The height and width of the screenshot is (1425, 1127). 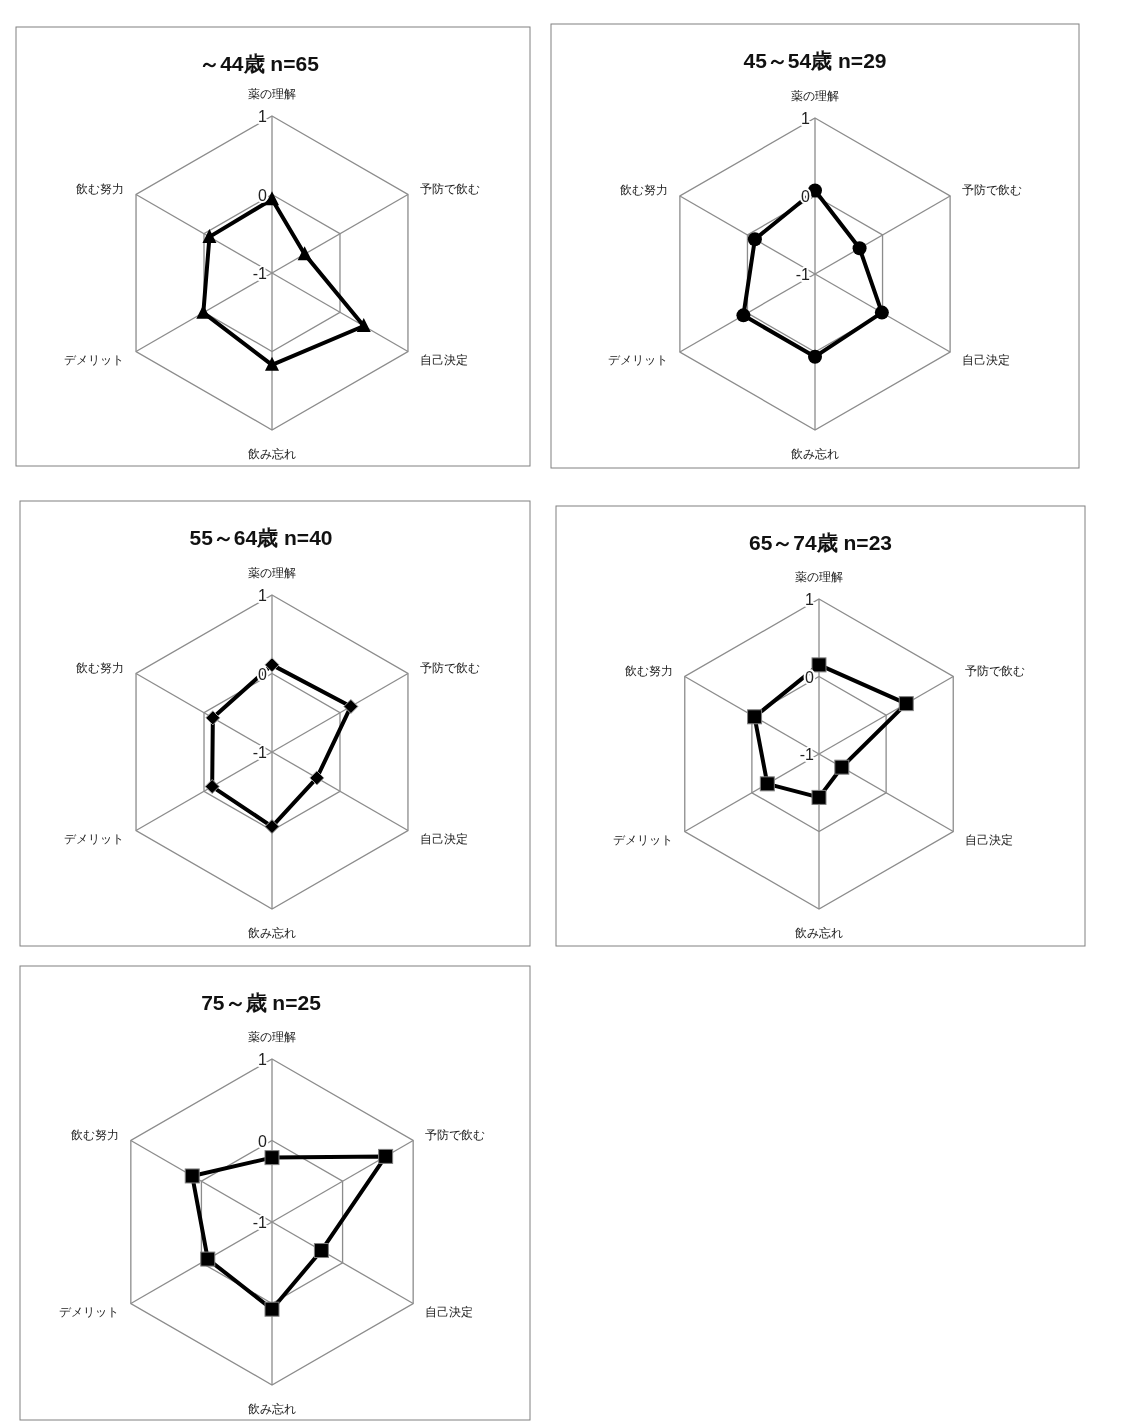 I want to click on chart-title: 75～歳 n=25, so click(x=261, y=1002).